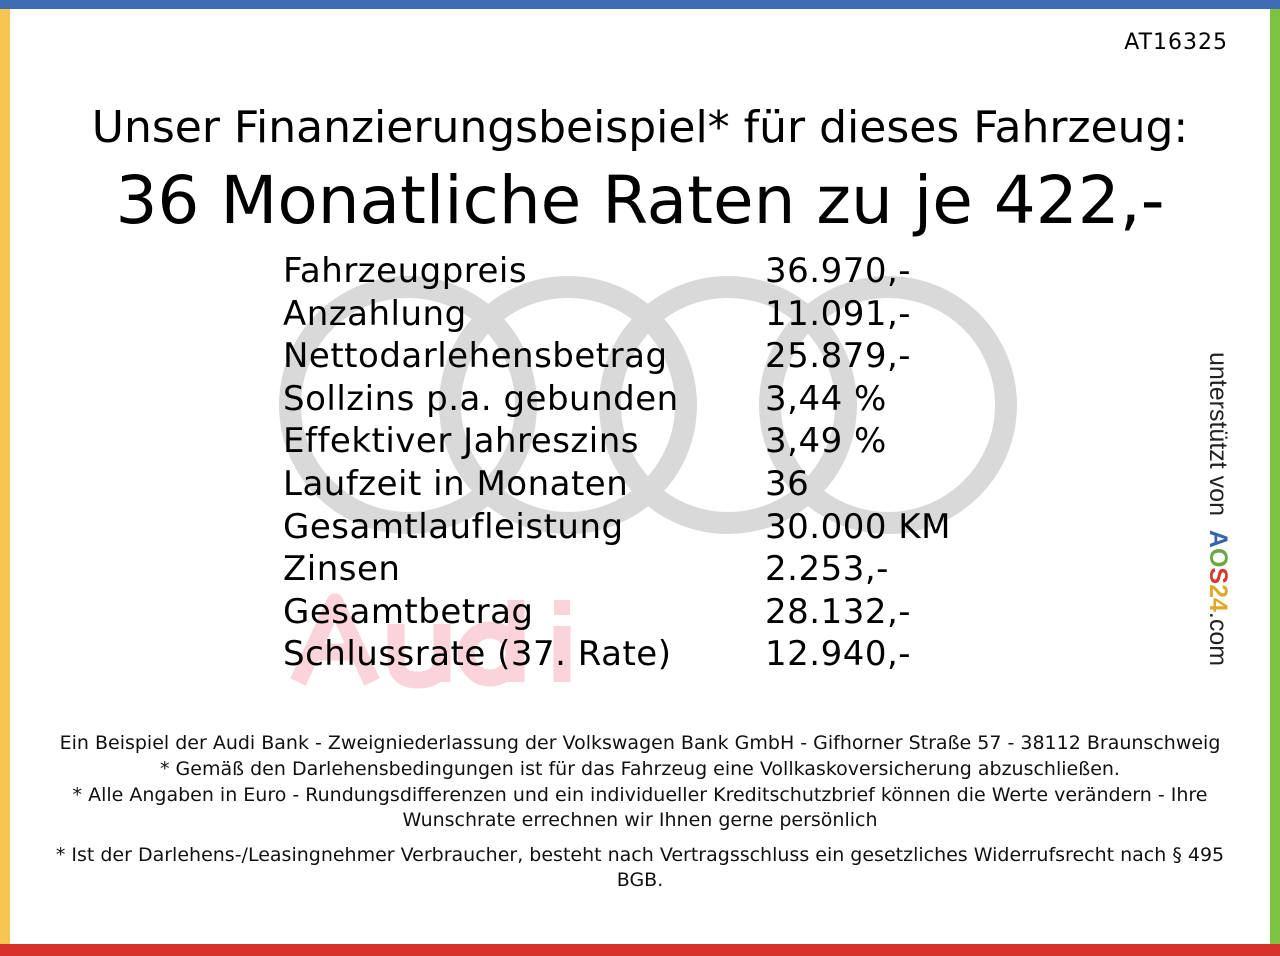 The width and height of the screenshot is (1280, 956). Describe the element at coordinates (787, 483) in the screenshot. I see `row-value: 36` at that location.